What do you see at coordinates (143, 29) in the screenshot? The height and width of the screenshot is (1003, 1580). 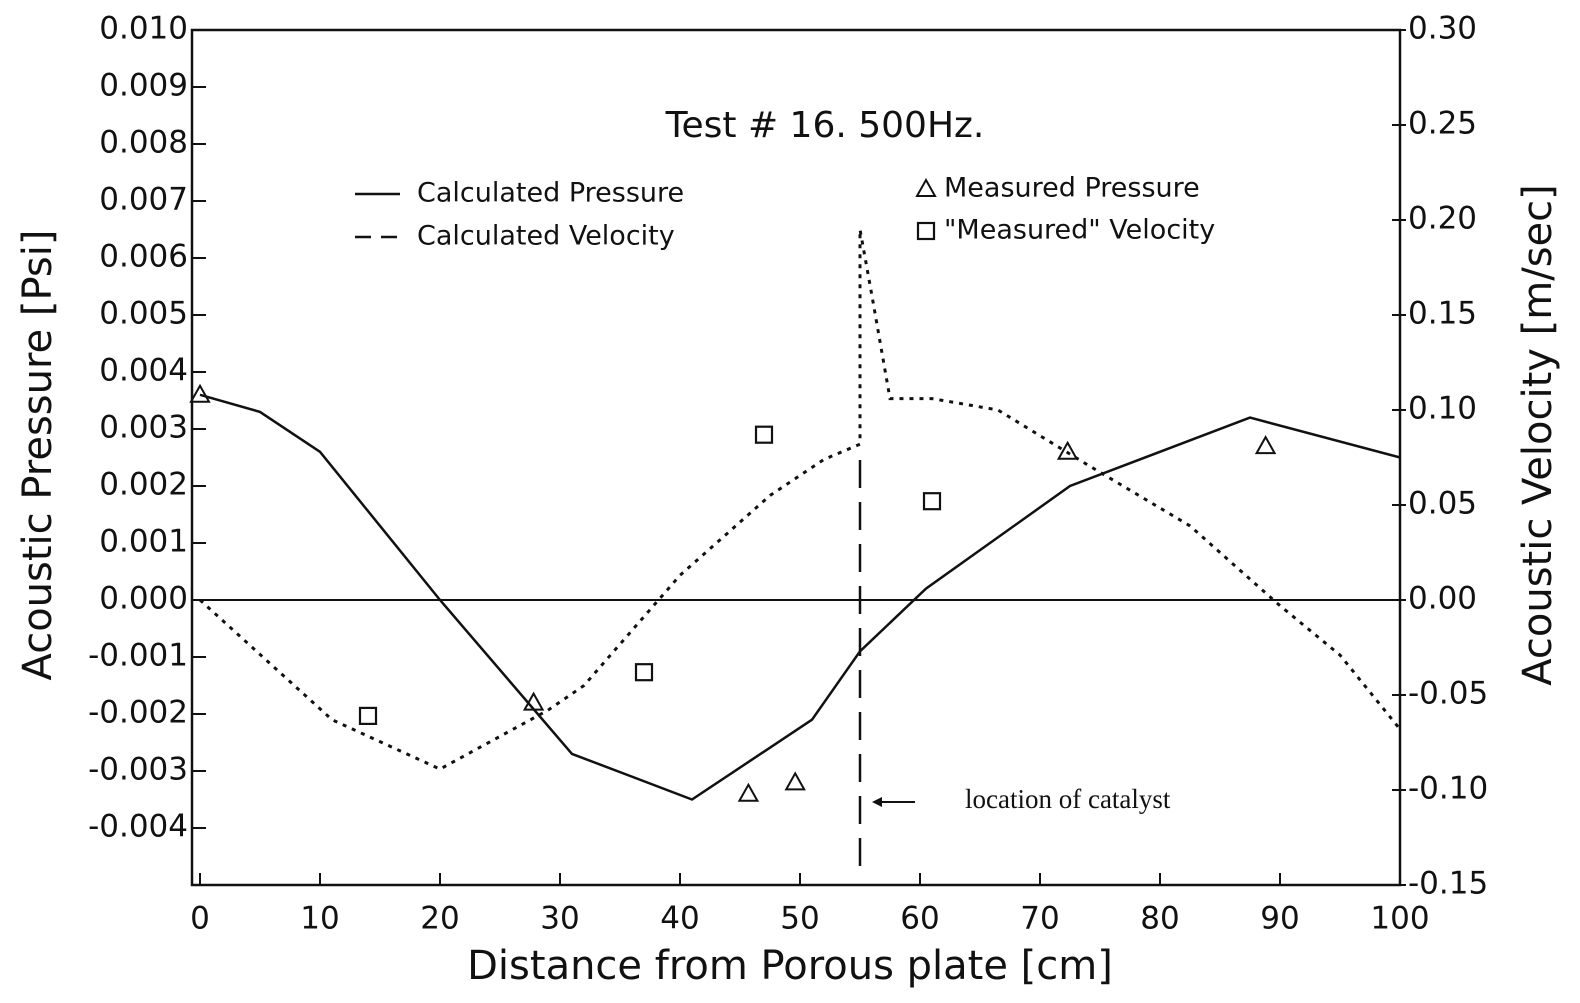 I see `y-tick-label: 0.010` at bounding box center [143, 29].